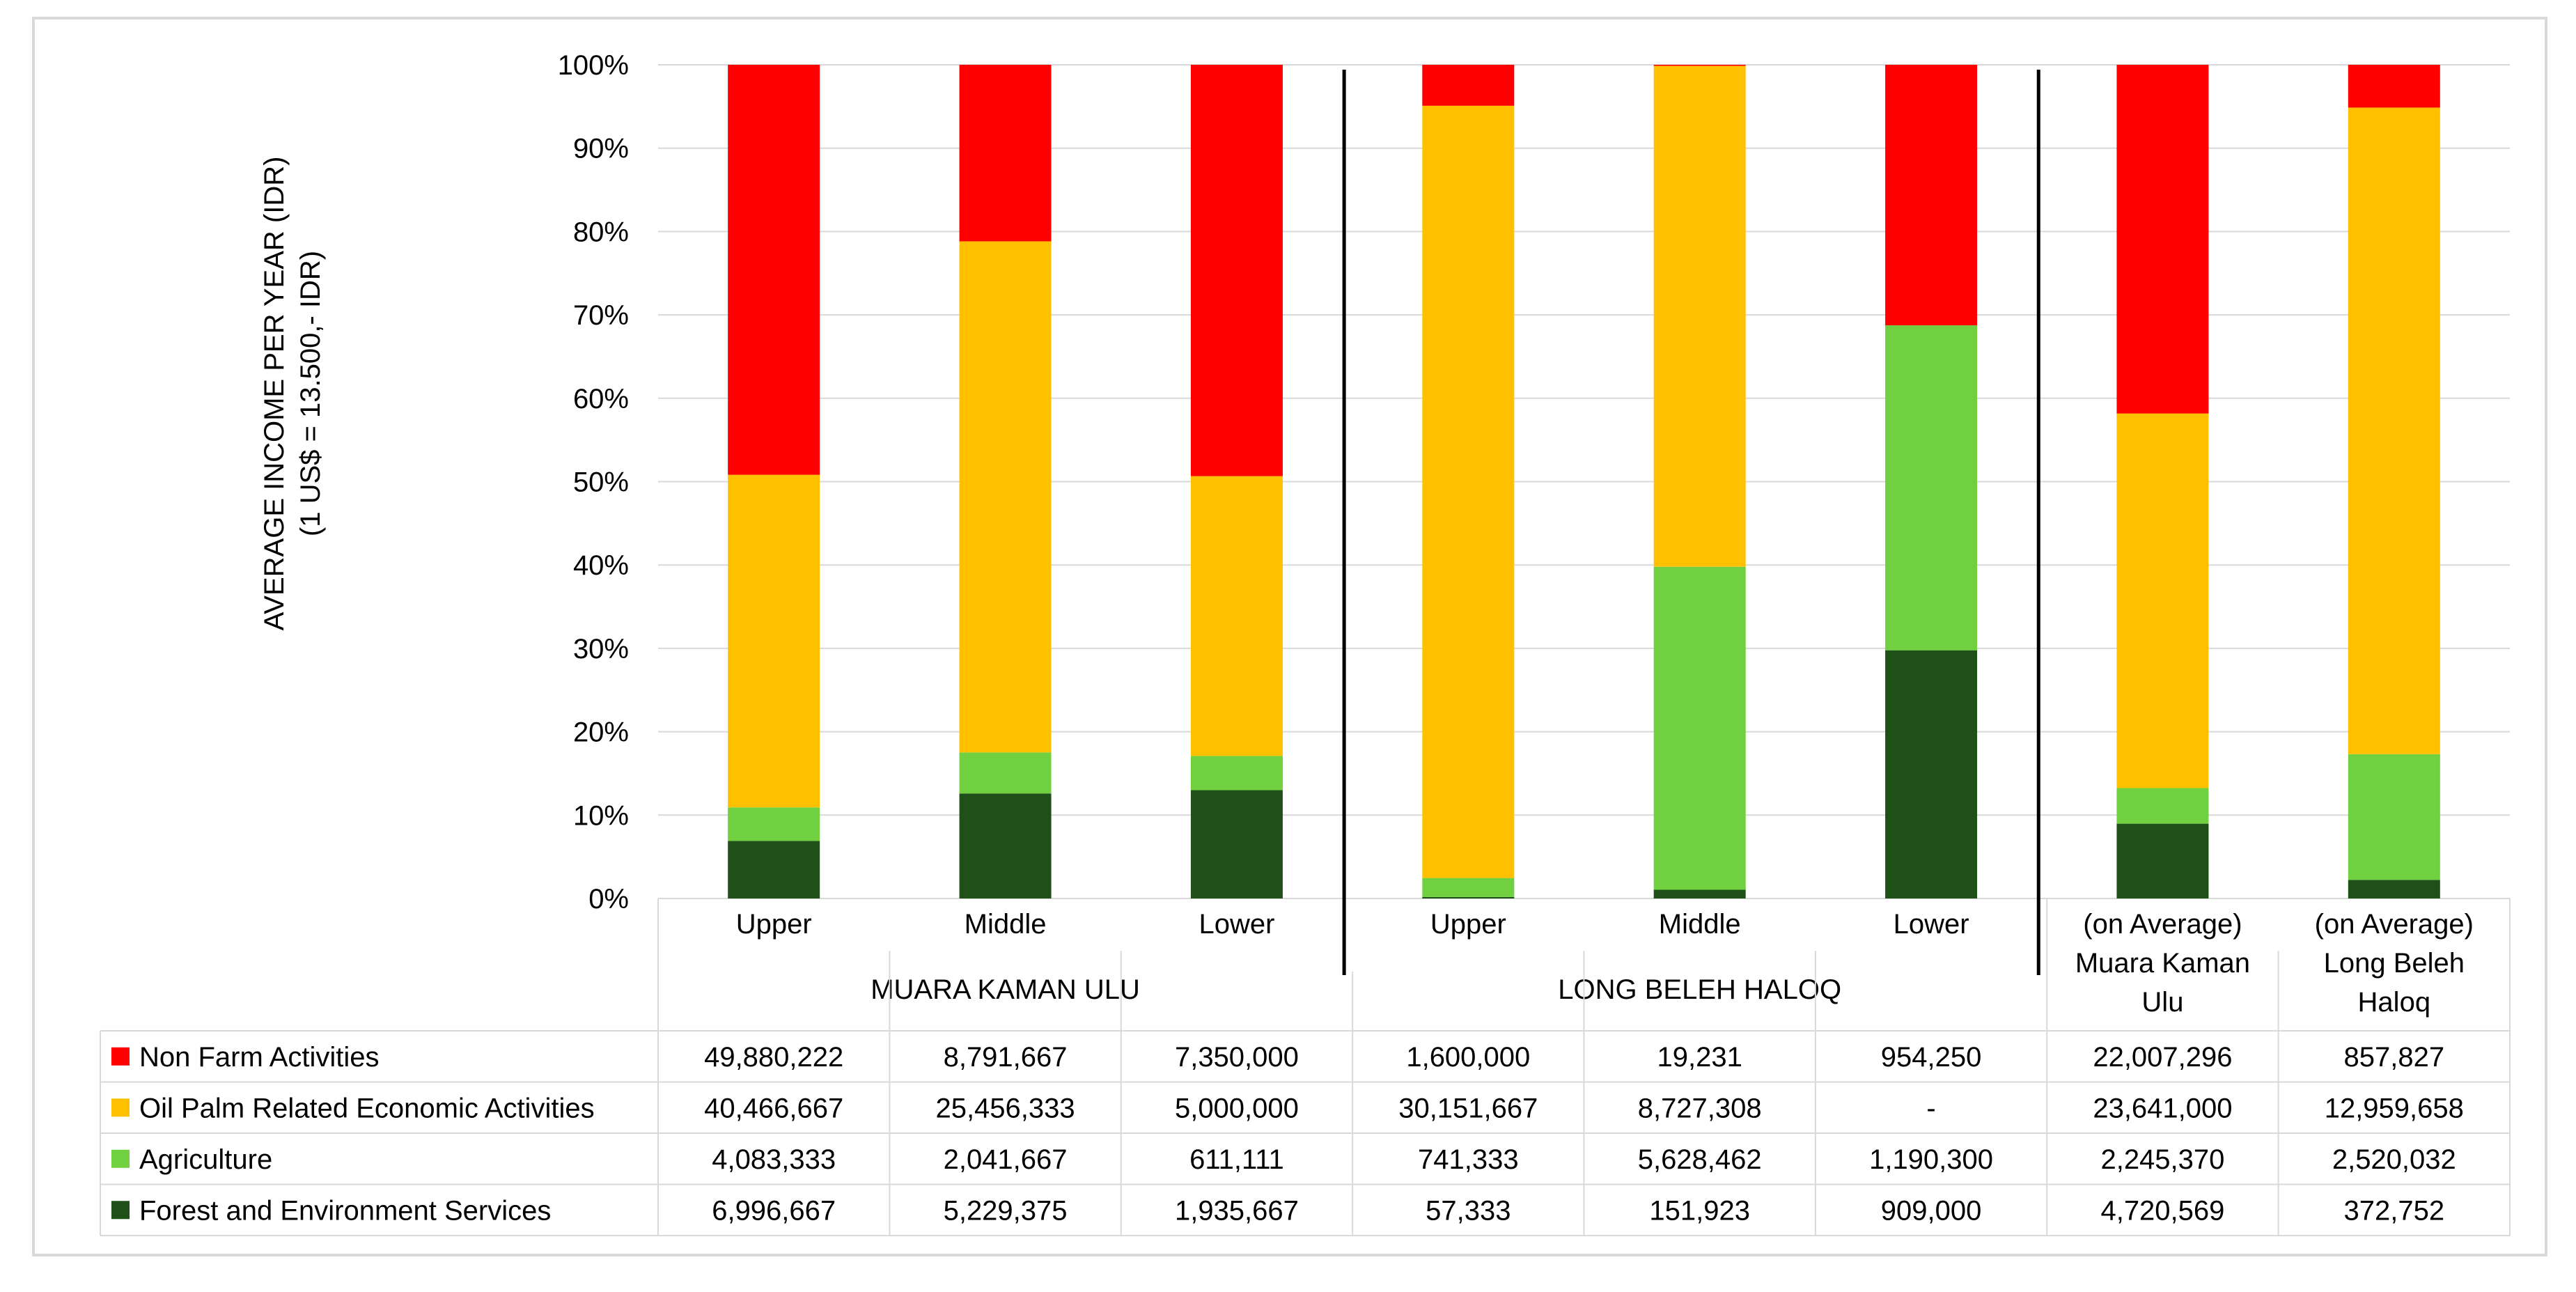 The height and width of the screenshot is (1292, 2576). I want to click on table-cell-value: 954,250, so click(1931, 1057).